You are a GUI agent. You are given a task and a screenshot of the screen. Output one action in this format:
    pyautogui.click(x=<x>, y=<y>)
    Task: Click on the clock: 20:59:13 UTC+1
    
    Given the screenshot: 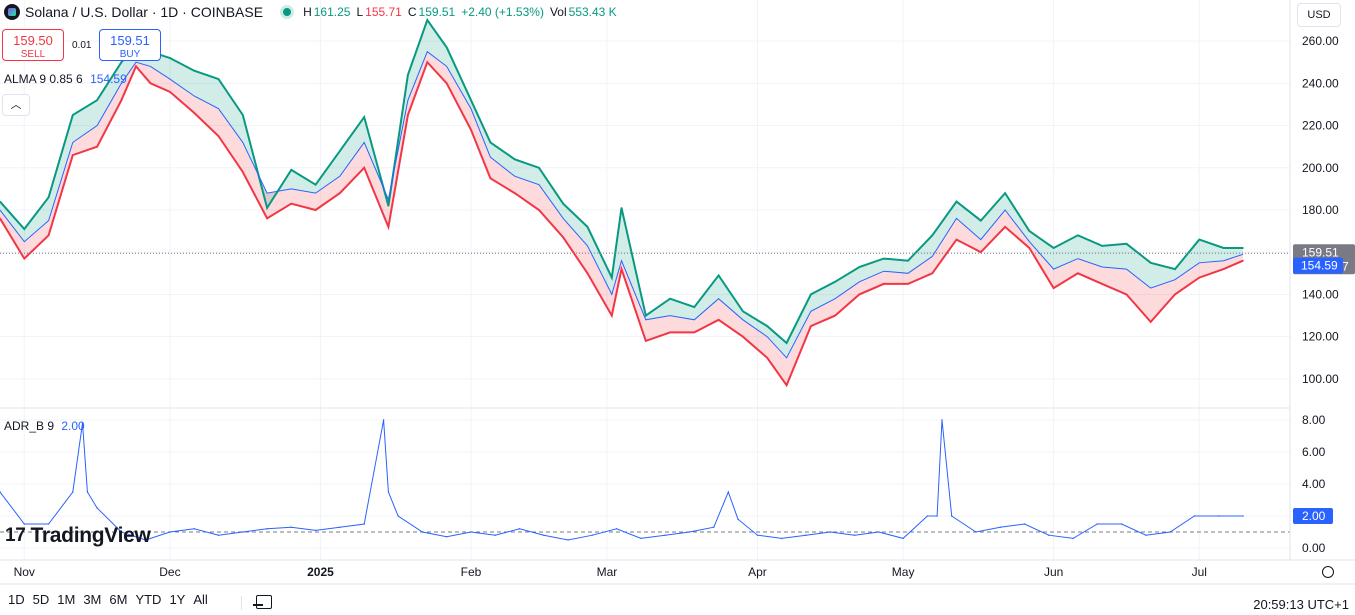 What is the action you would take?
    pyautogui.click(x=1301, y=604)
    